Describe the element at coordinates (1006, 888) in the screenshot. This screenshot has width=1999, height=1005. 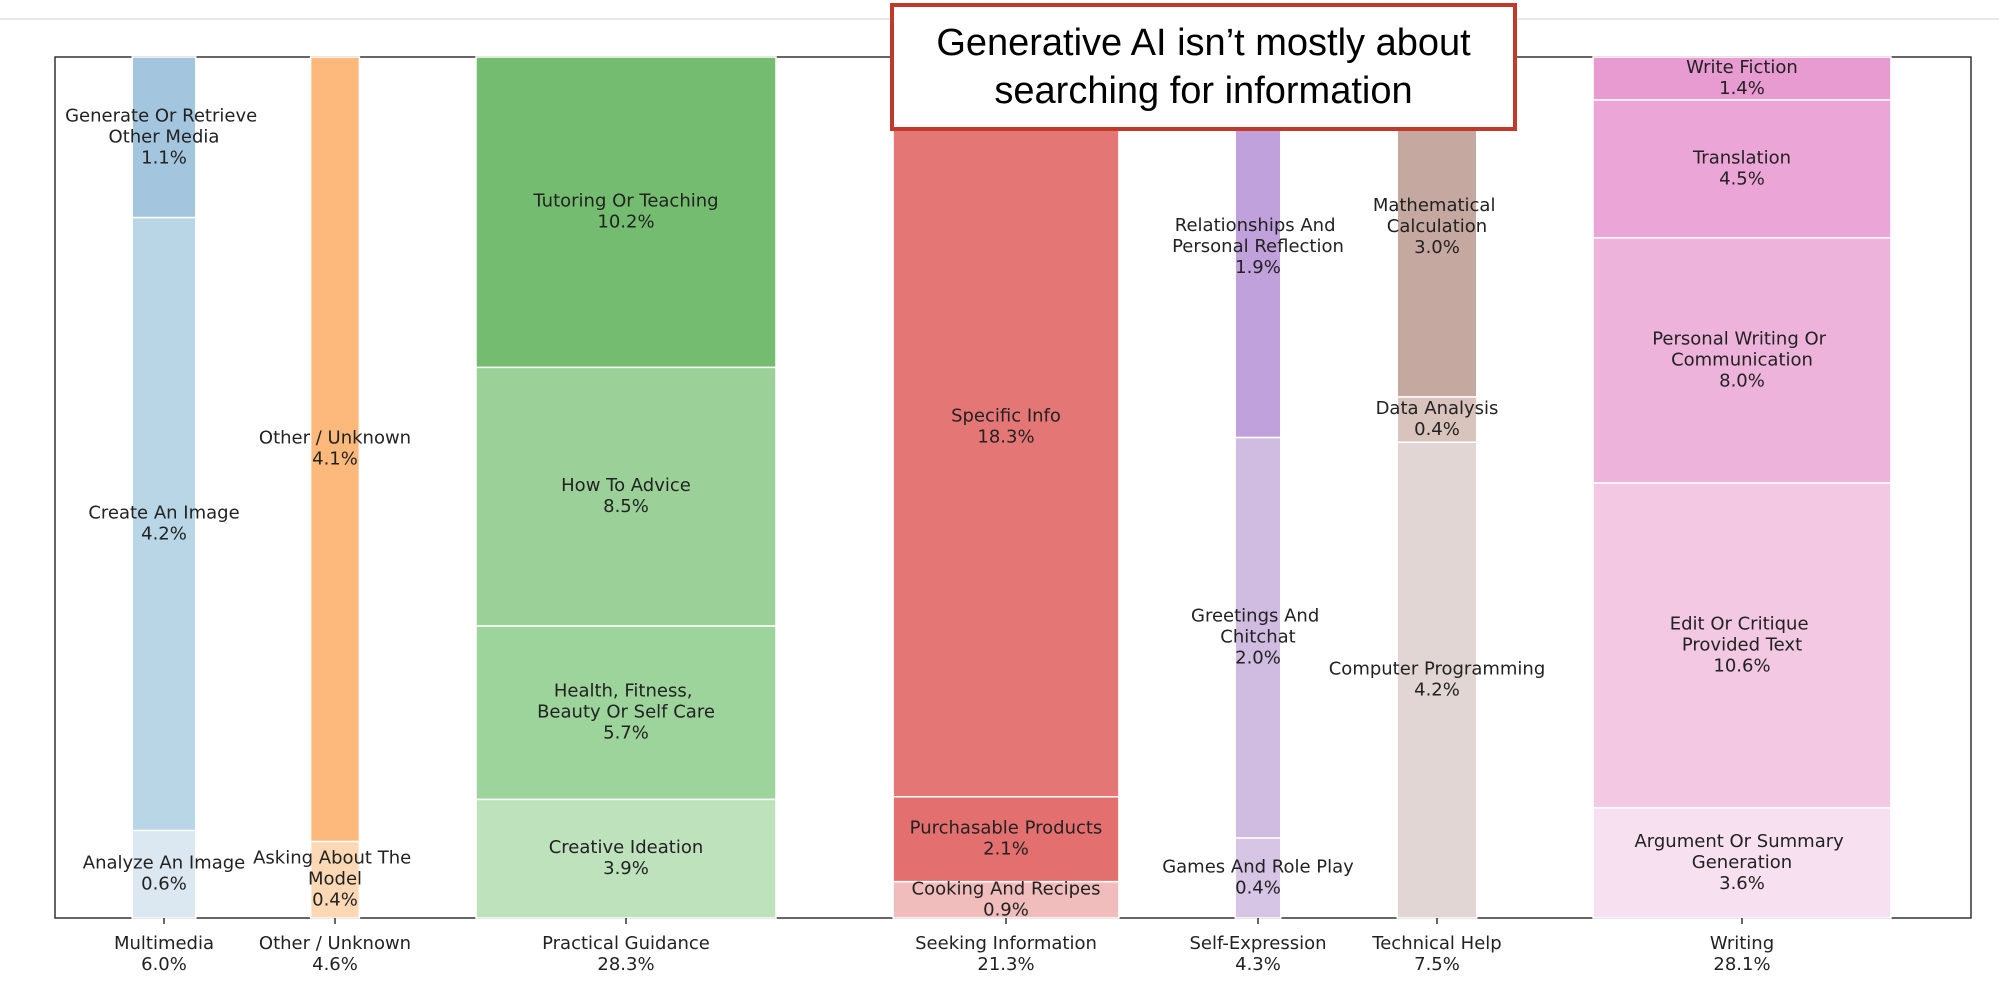
I see `segment-label: Cooking And Recipes` at that location.